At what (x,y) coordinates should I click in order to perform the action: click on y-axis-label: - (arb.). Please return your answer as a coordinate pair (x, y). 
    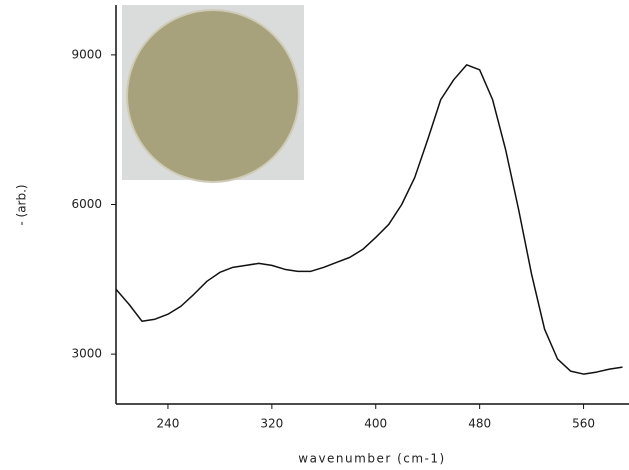
    Looking at the image, I should click on (22, 204).